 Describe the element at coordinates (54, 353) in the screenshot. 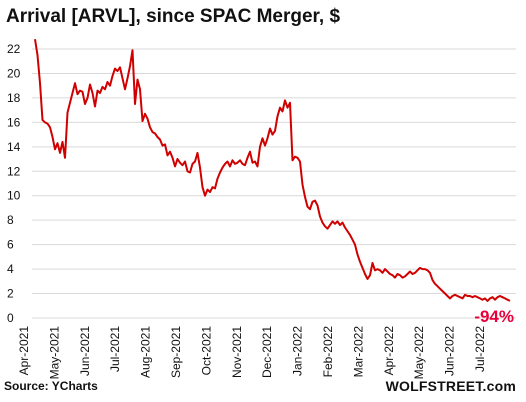

I see `x-tick-label: May-2021` at that location.